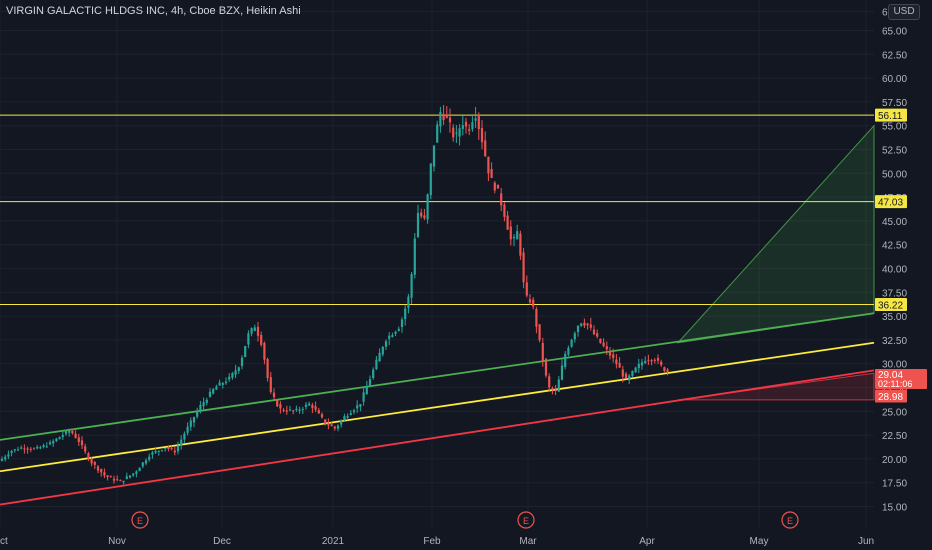 The image size is (932, 550). I want to click on y-tick-label: 22.50, so click(894, 436).